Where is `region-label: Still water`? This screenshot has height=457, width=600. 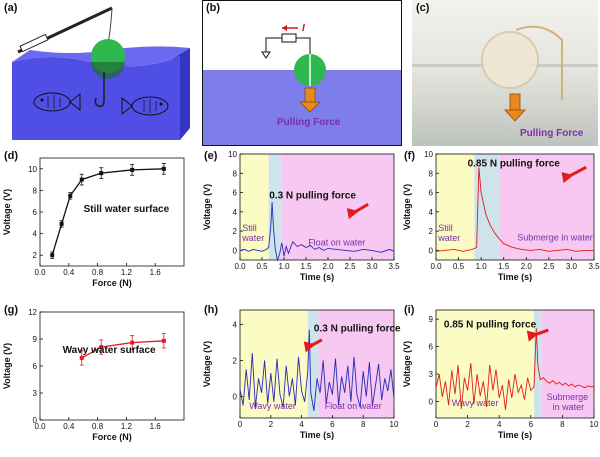 region-label: Still water is located at coordinates (252, 233).